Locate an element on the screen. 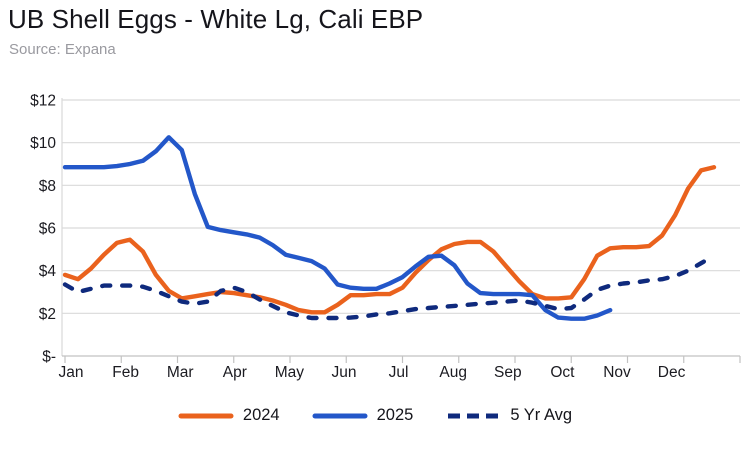 This screenshot has width=750, height=450. x-axis-label-nov: Nov is located at coordinates (617, 372).